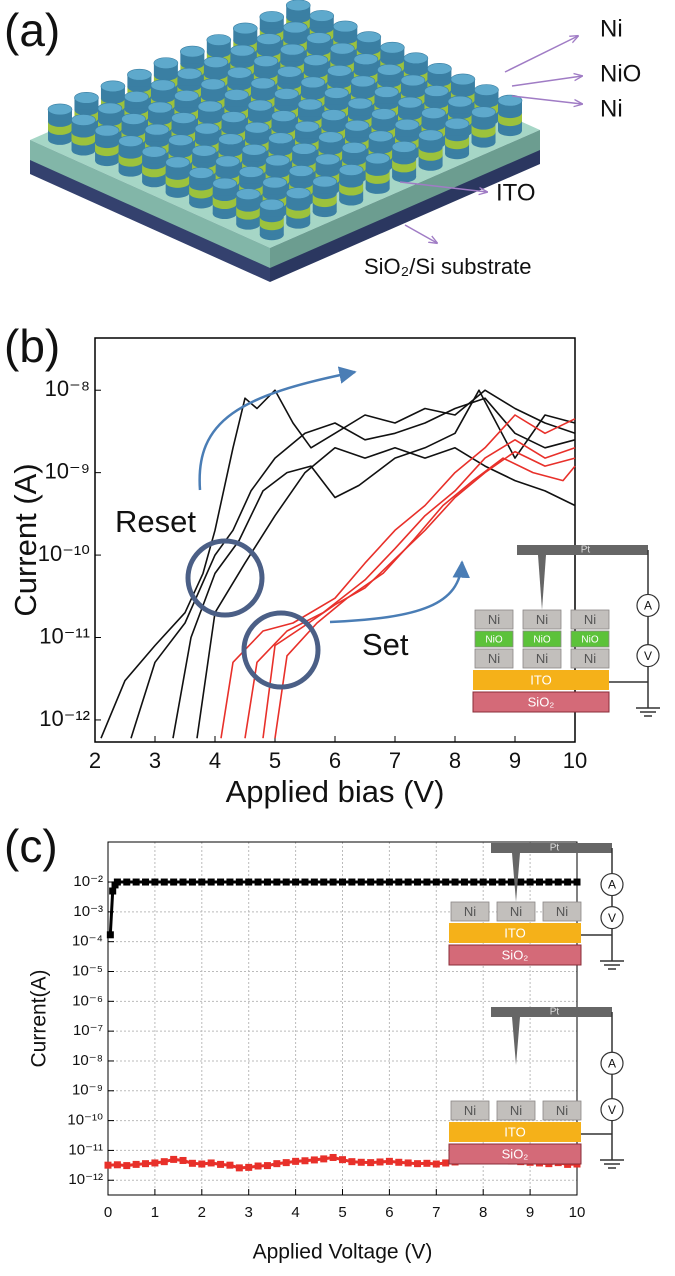 This screenshot has height=1276, width=675. I want to click on pillar-label: NiO, so click(589, 640).